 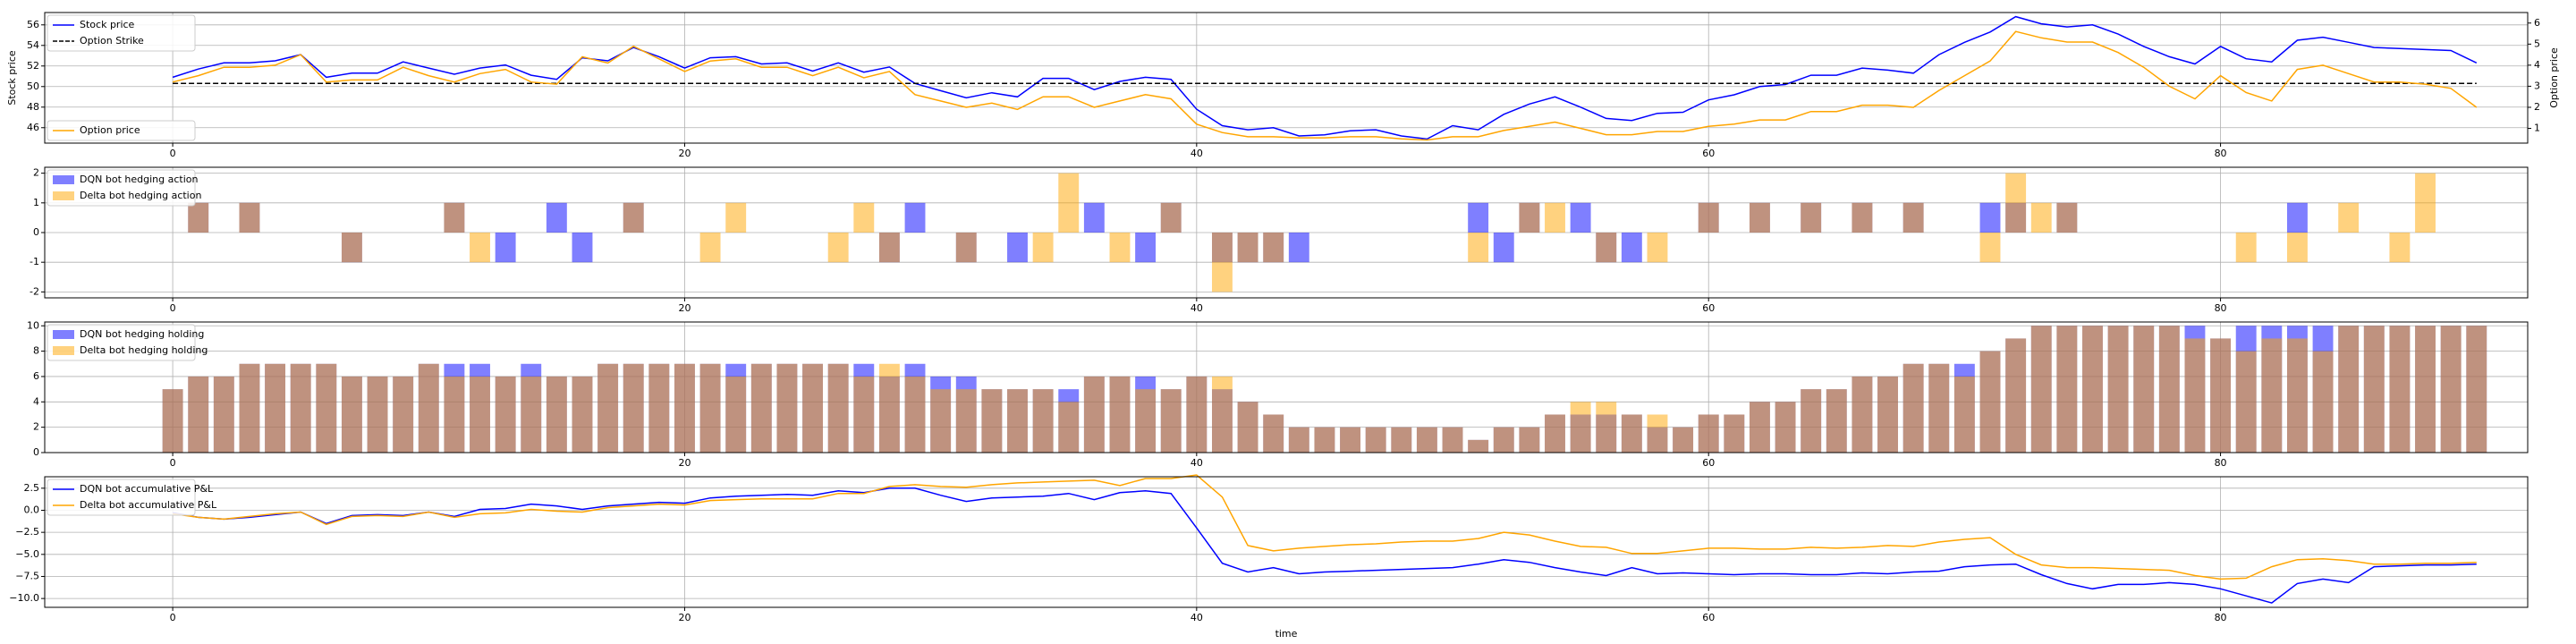 I want to click on y2-tick-label: 5, so click(x=2537, y=43).